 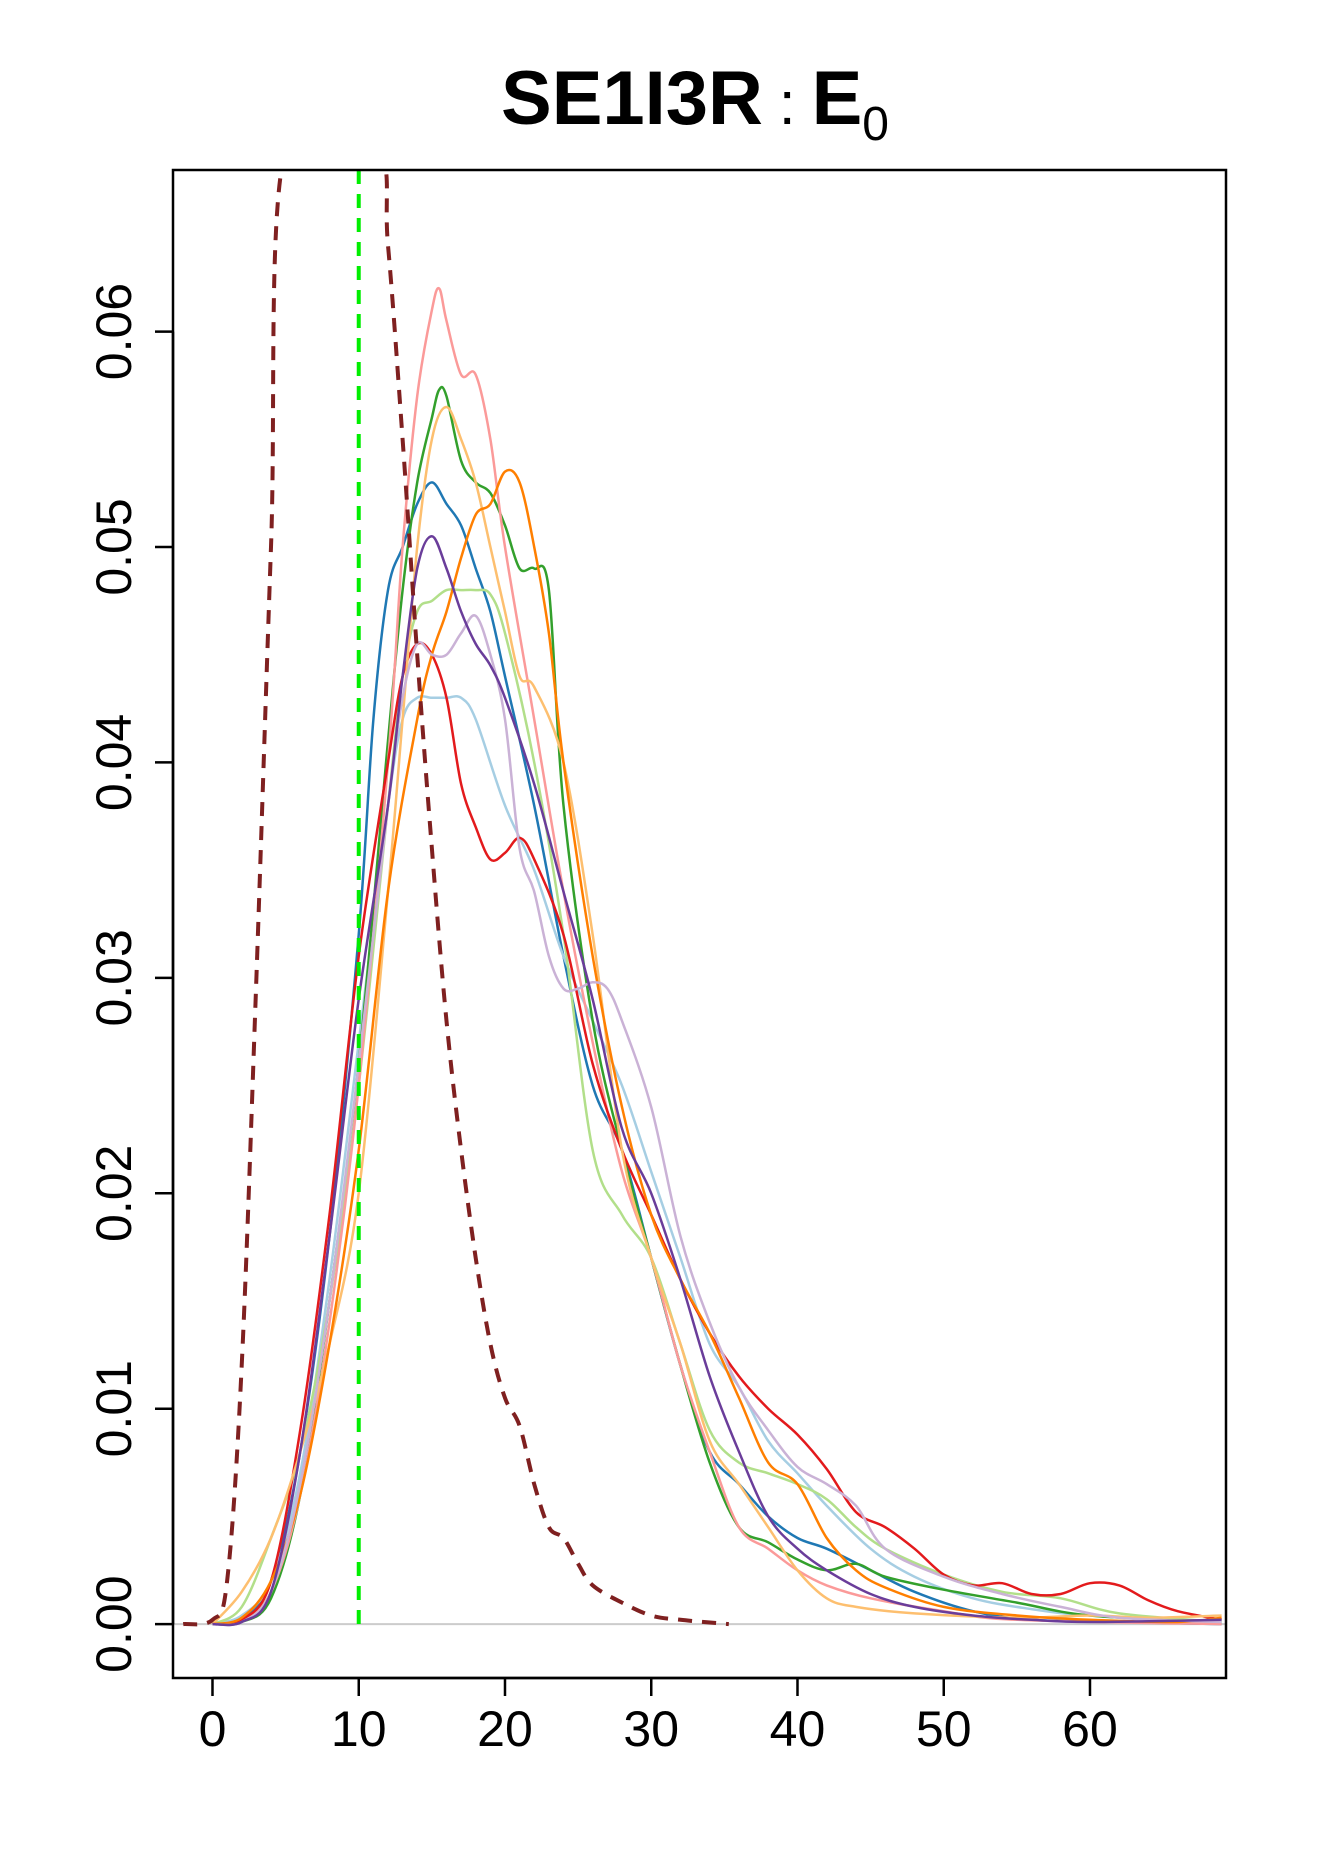 What do you see at coordinates (114, 977) in the screenshot?
I see `y-tick-label: 0.03` at bounding box center [114, 977].